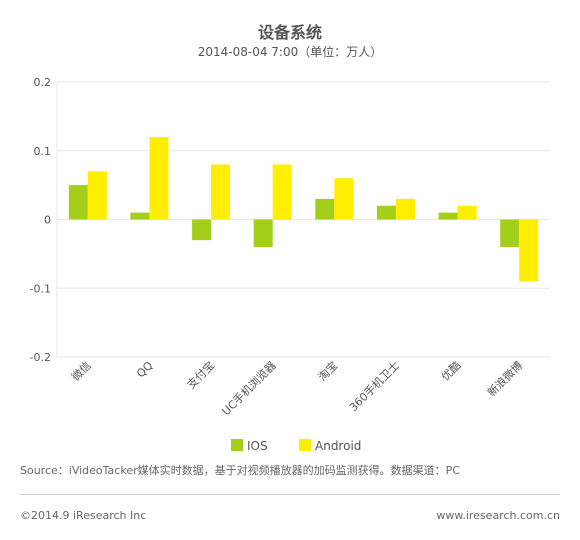  What do you see at coordinates (40, 357) in the screenshot?
I see `y-tick-label: -0.2` at bounding box center [40, 357].